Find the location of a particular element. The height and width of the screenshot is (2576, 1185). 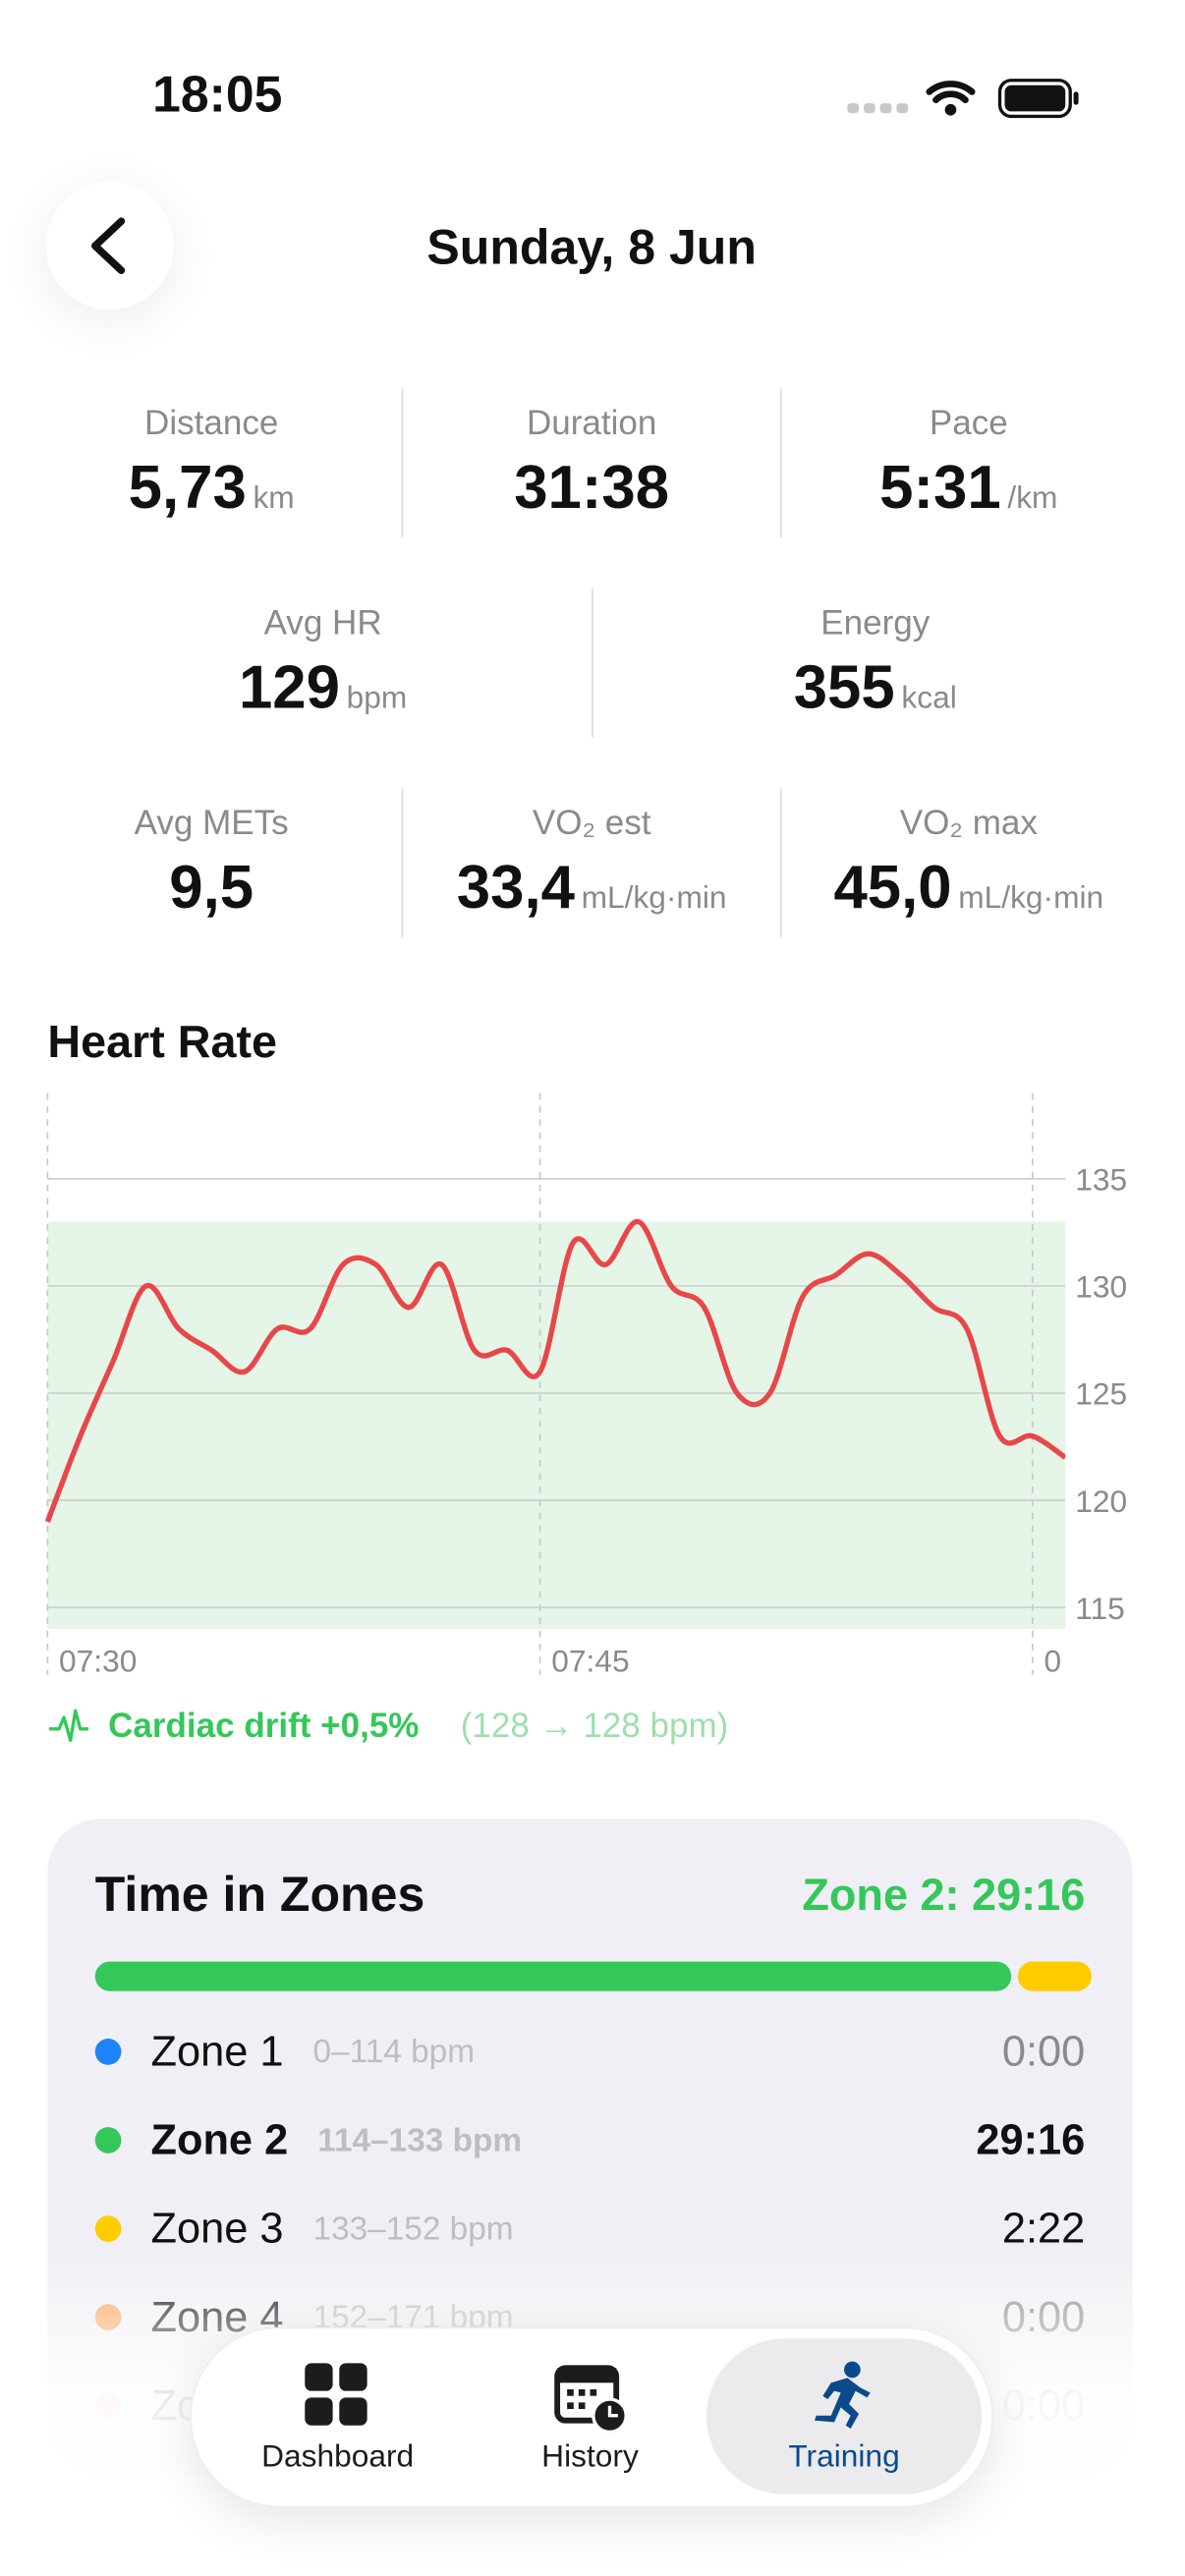

zone-time: 0:00 is located at coordinates (1044, 2051).